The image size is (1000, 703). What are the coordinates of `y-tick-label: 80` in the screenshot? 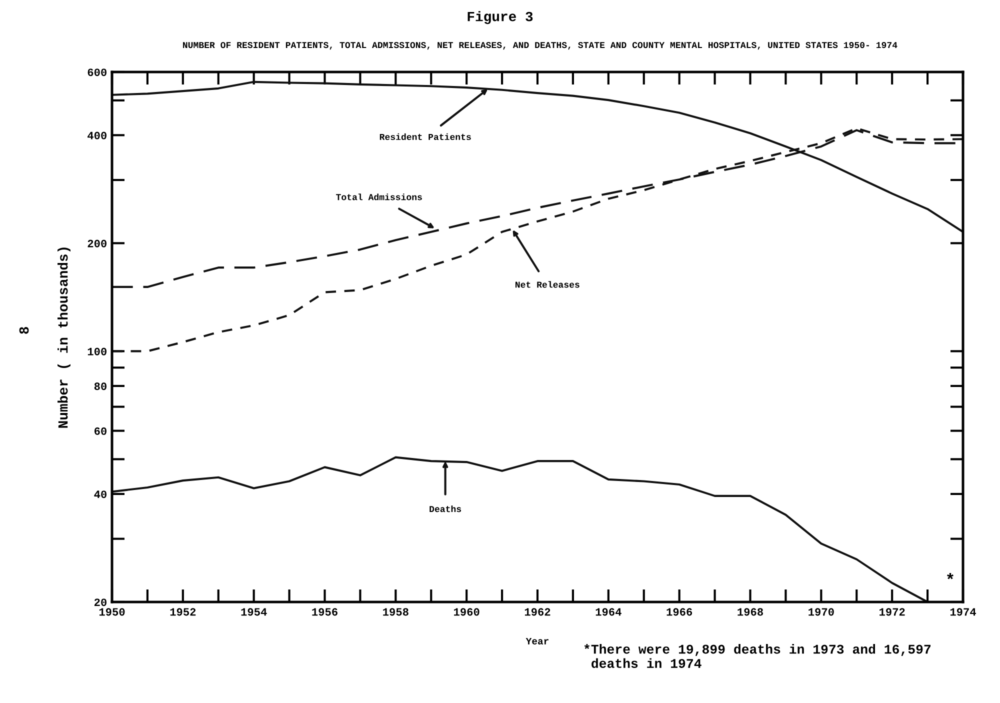 It's located at (100, 386).